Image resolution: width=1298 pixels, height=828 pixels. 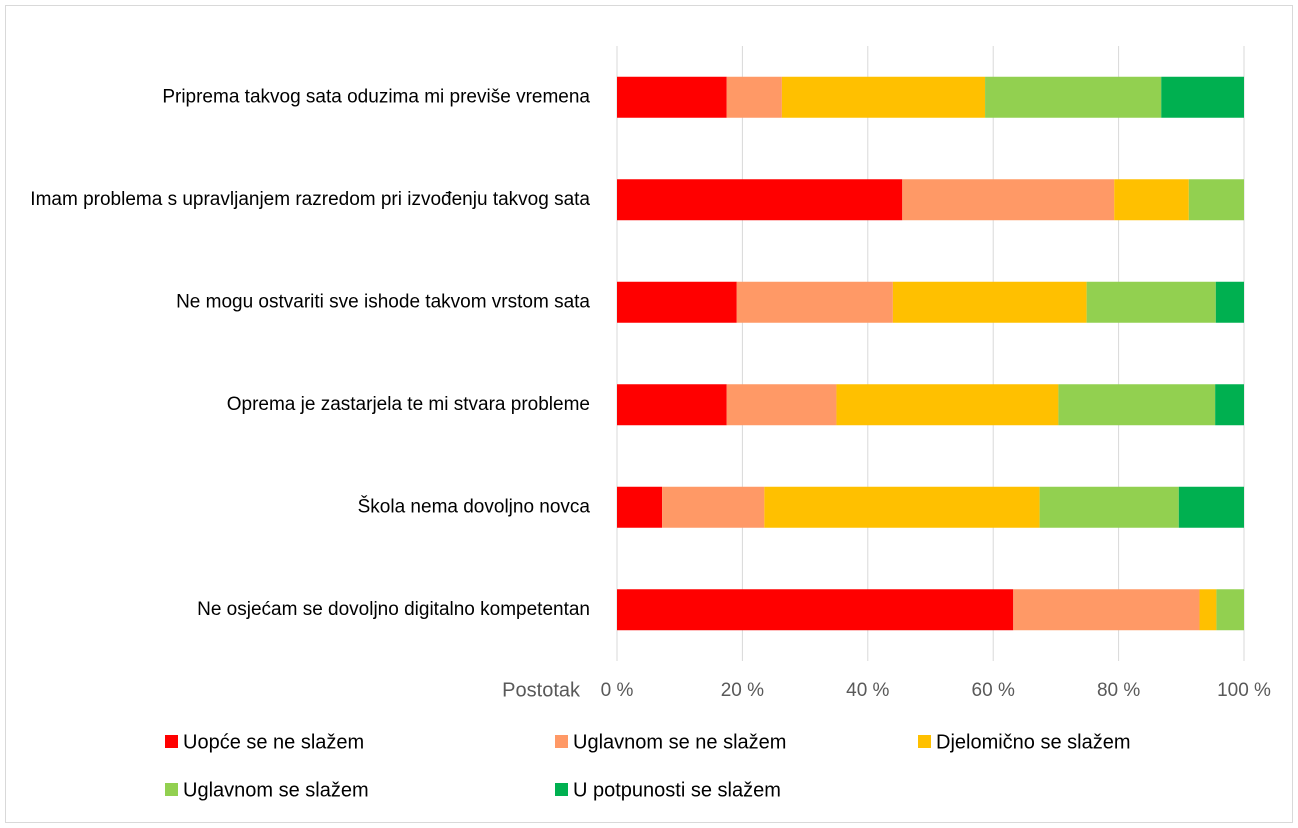 I want to click on x-axis-label: Postotak, so click(x=541, y=690).